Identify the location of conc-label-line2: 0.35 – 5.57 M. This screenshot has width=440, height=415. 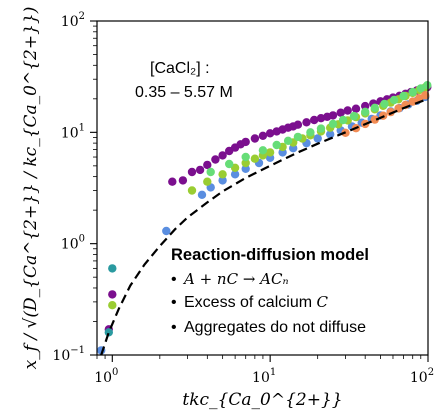
(184, 92).